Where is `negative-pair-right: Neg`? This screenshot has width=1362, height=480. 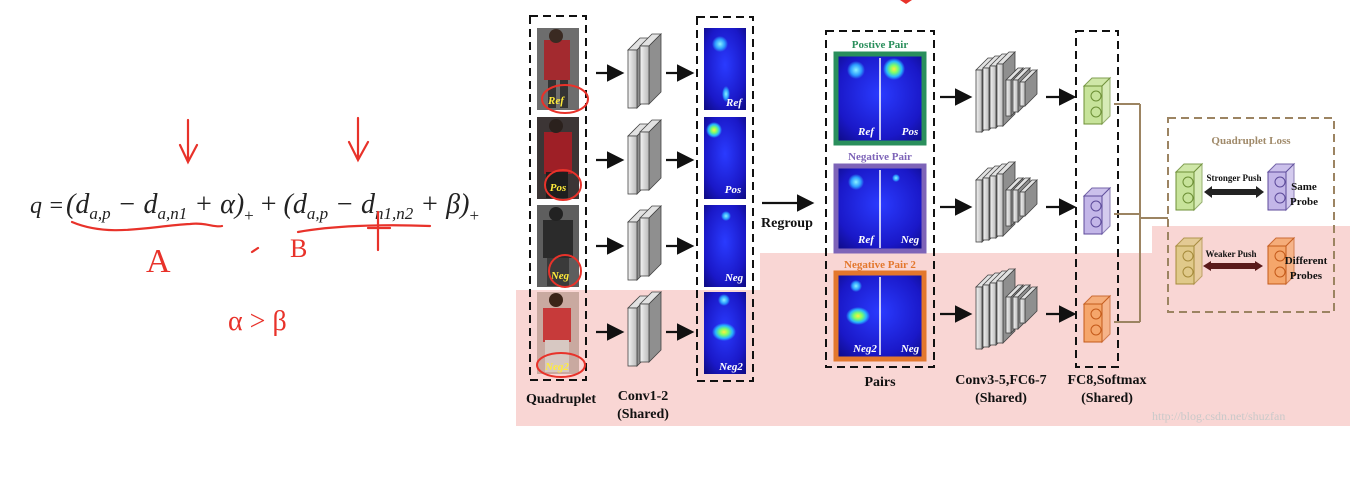
negative-pair-right: Neg is located at coordinates (910, 240).